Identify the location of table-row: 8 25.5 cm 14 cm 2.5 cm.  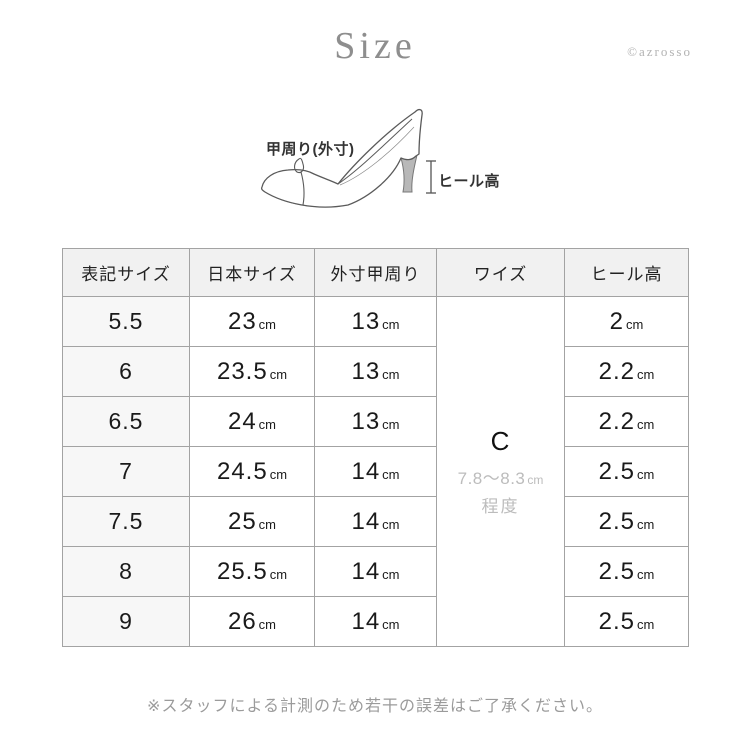
(375, 571).